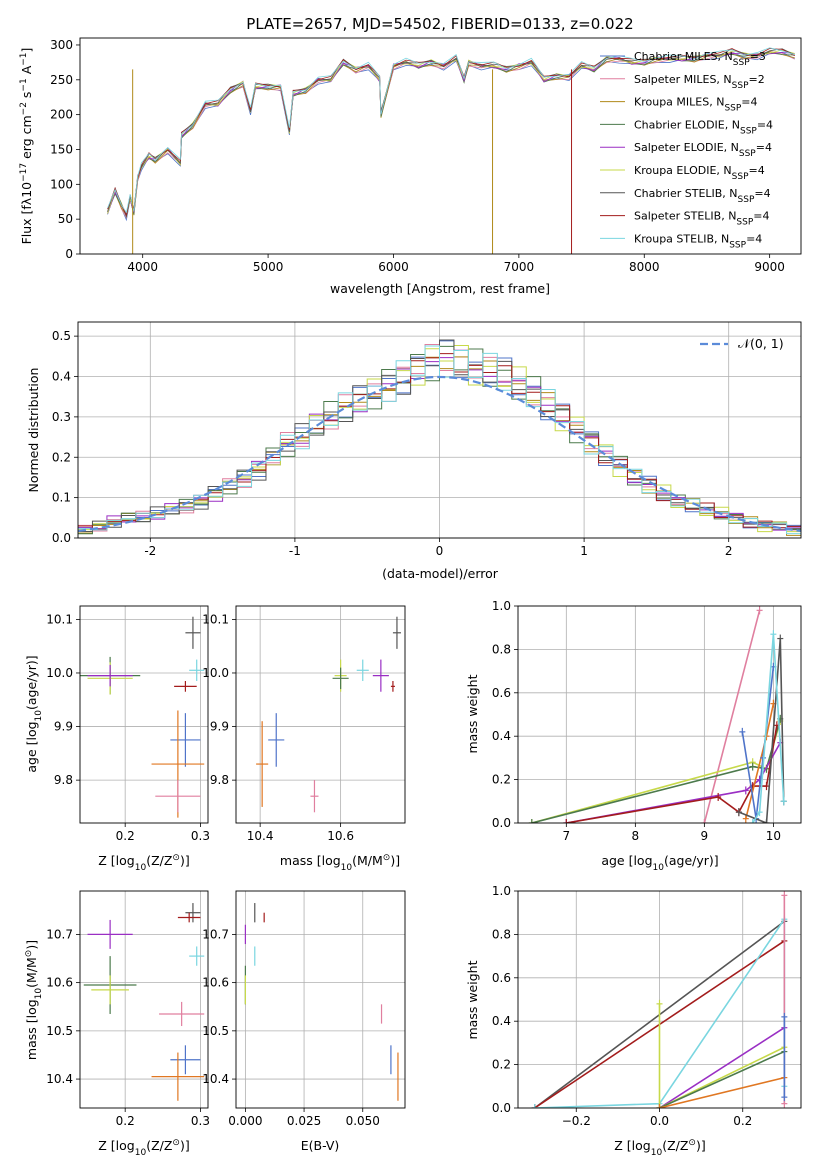  What do you see at coordinates (33, 430) in the screenshot?
I see `y-axis-label: Normed distribution` at bounding box center [33, 430].